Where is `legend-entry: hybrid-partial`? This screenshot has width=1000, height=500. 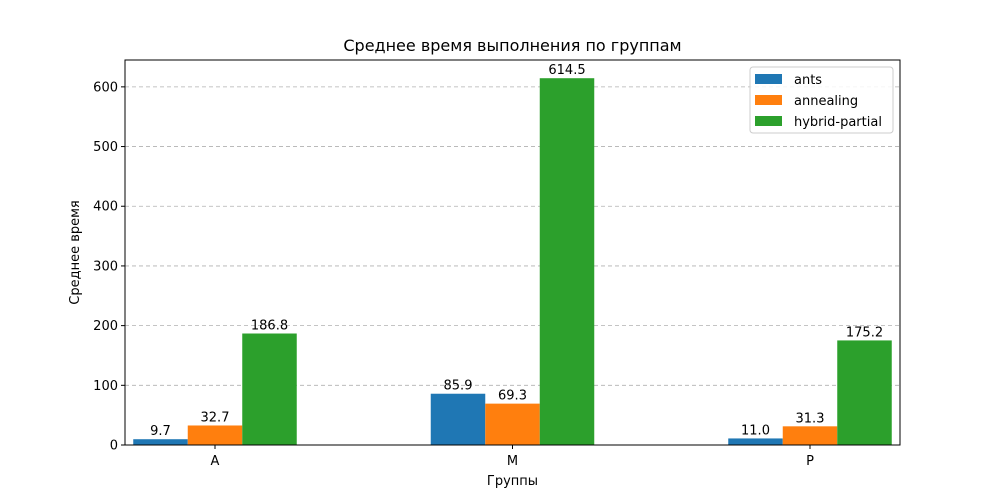 legend-entry: hybrid-partial is located at coordinates (838, 122).